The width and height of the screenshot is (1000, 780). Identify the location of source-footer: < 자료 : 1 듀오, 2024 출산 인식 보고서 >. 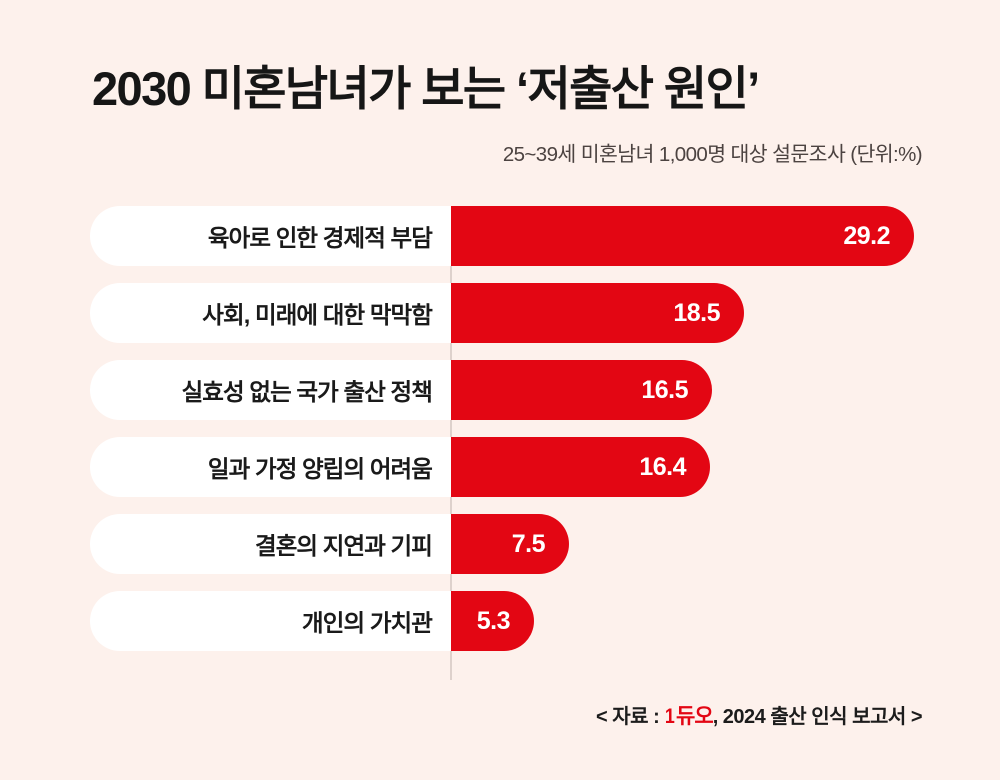
(500, 715).